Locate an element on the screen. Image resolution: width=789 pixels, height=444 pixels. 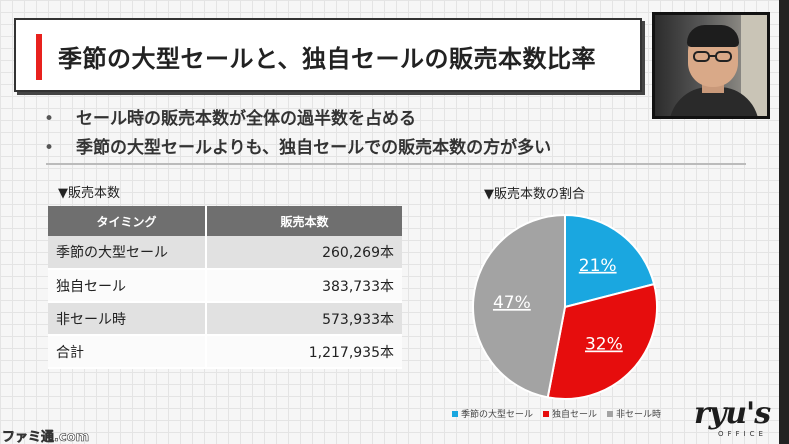
frame-edge is located at coordinates (784, 222).